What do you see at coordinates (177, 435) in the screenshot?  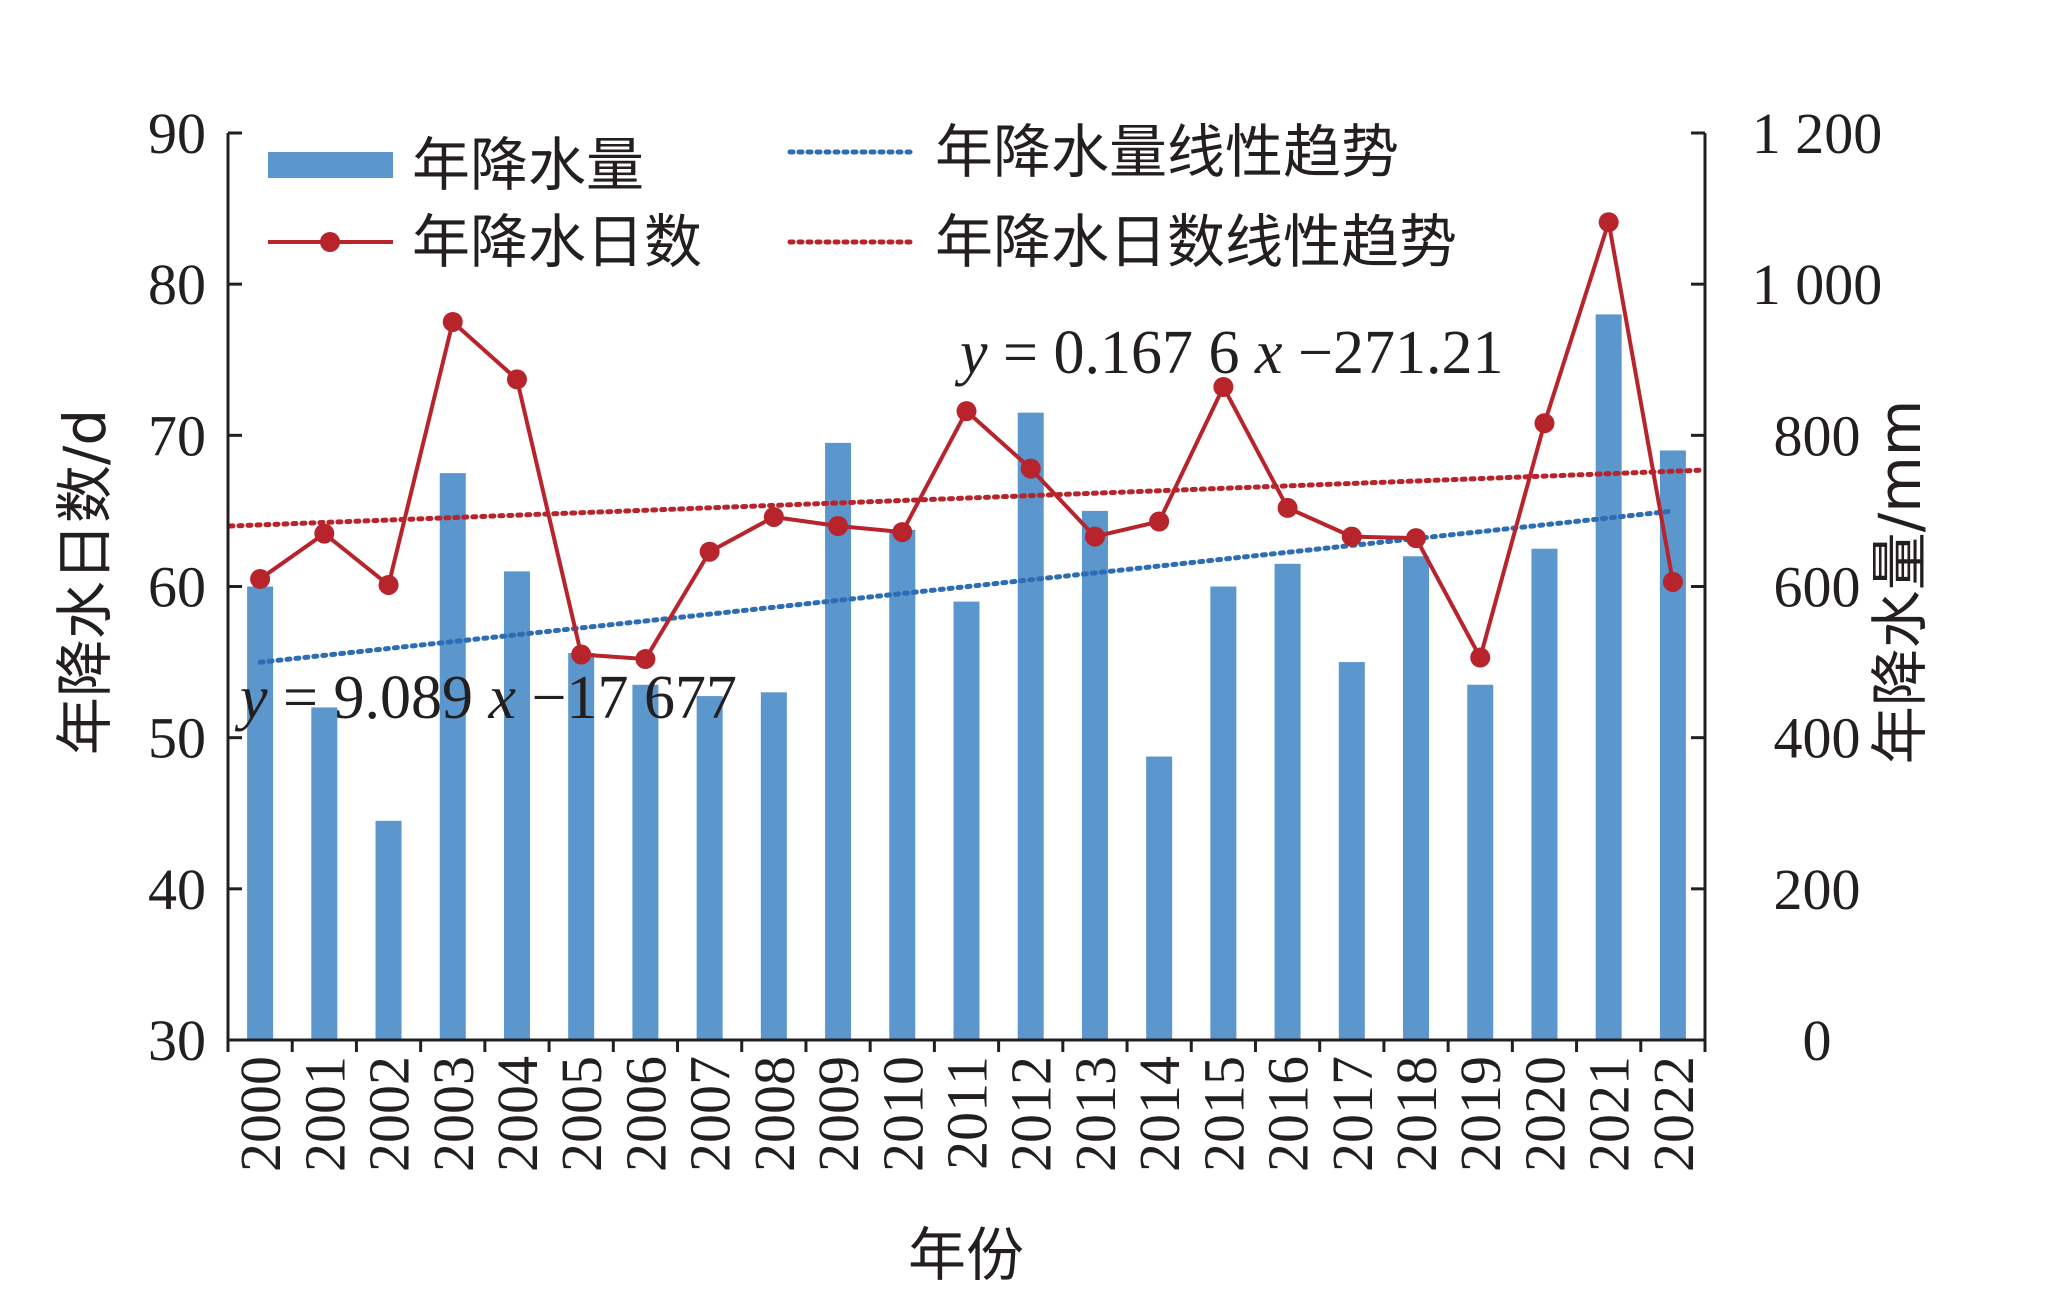 I see `left-tick-label: 70` at bounding box center [177, 435].